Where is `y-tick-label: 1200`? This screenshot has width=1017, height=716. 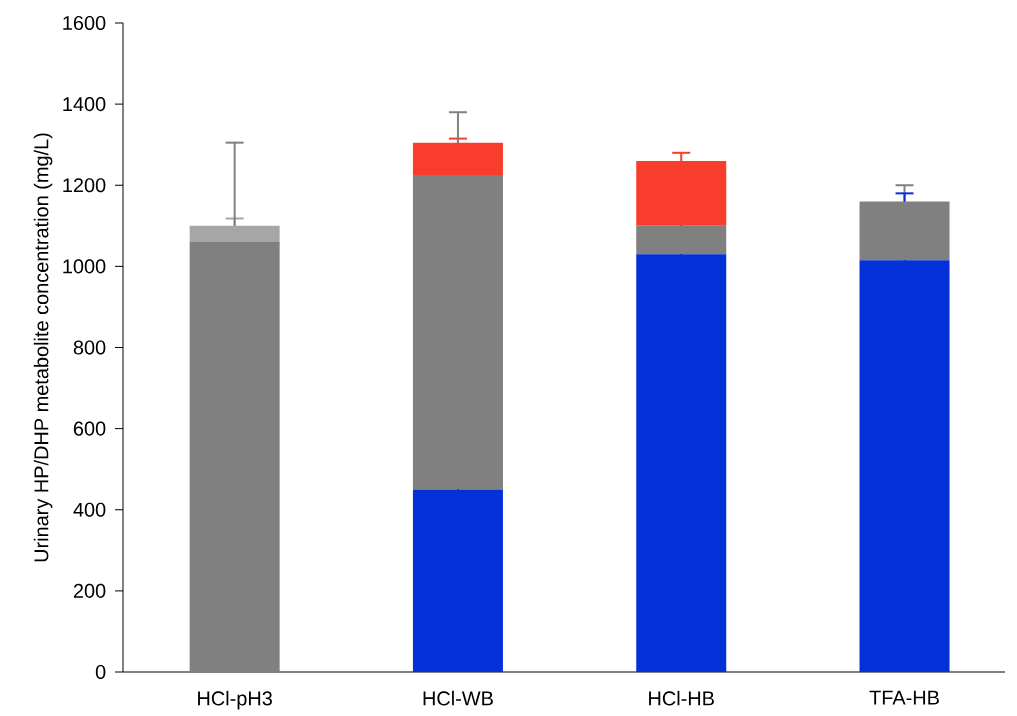 y-tick-label: 1200 is located at coordinates (84, 185).